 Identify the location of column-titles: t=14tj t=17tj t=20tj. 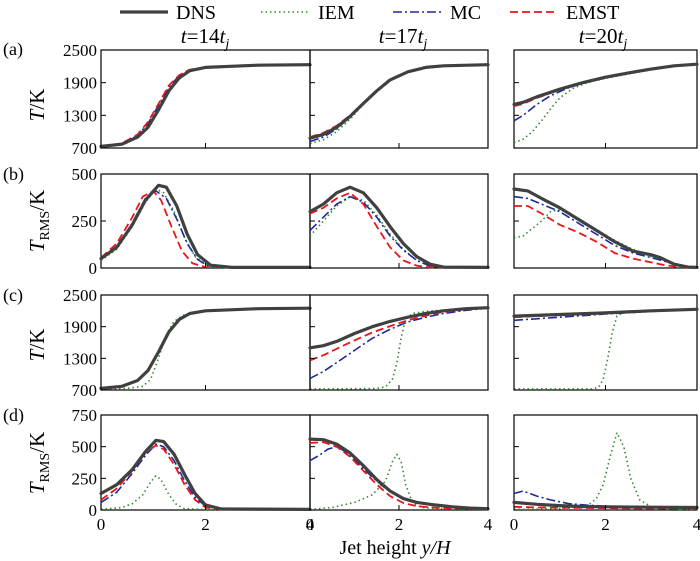
(404, 38).